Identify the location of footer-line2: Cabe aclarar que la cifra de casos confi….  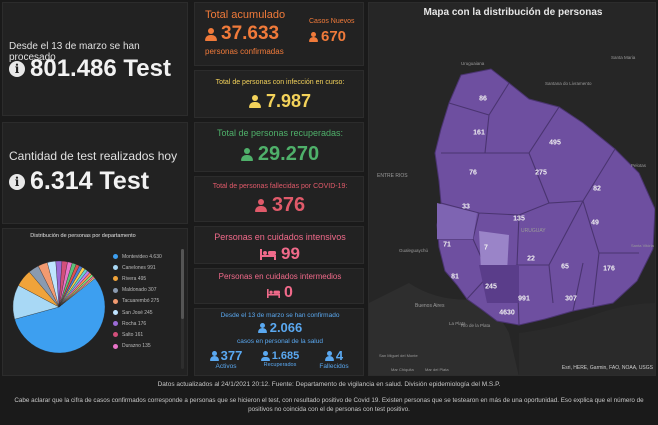
(329, 405).